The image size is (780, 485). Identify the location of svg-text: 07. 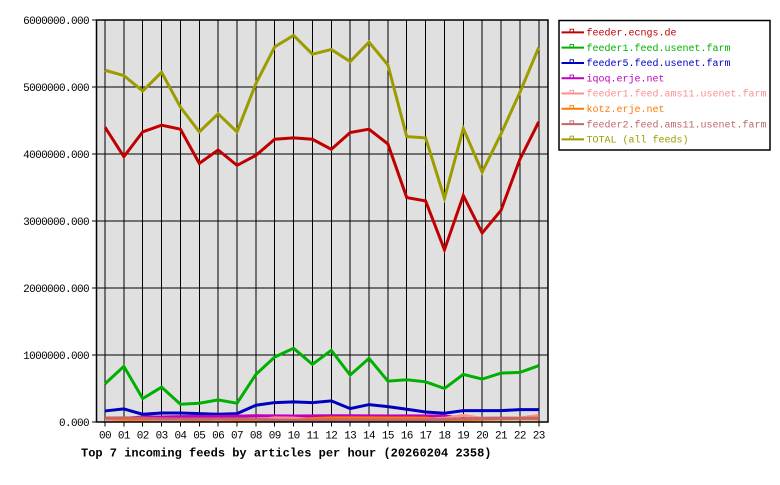
(237, 437).